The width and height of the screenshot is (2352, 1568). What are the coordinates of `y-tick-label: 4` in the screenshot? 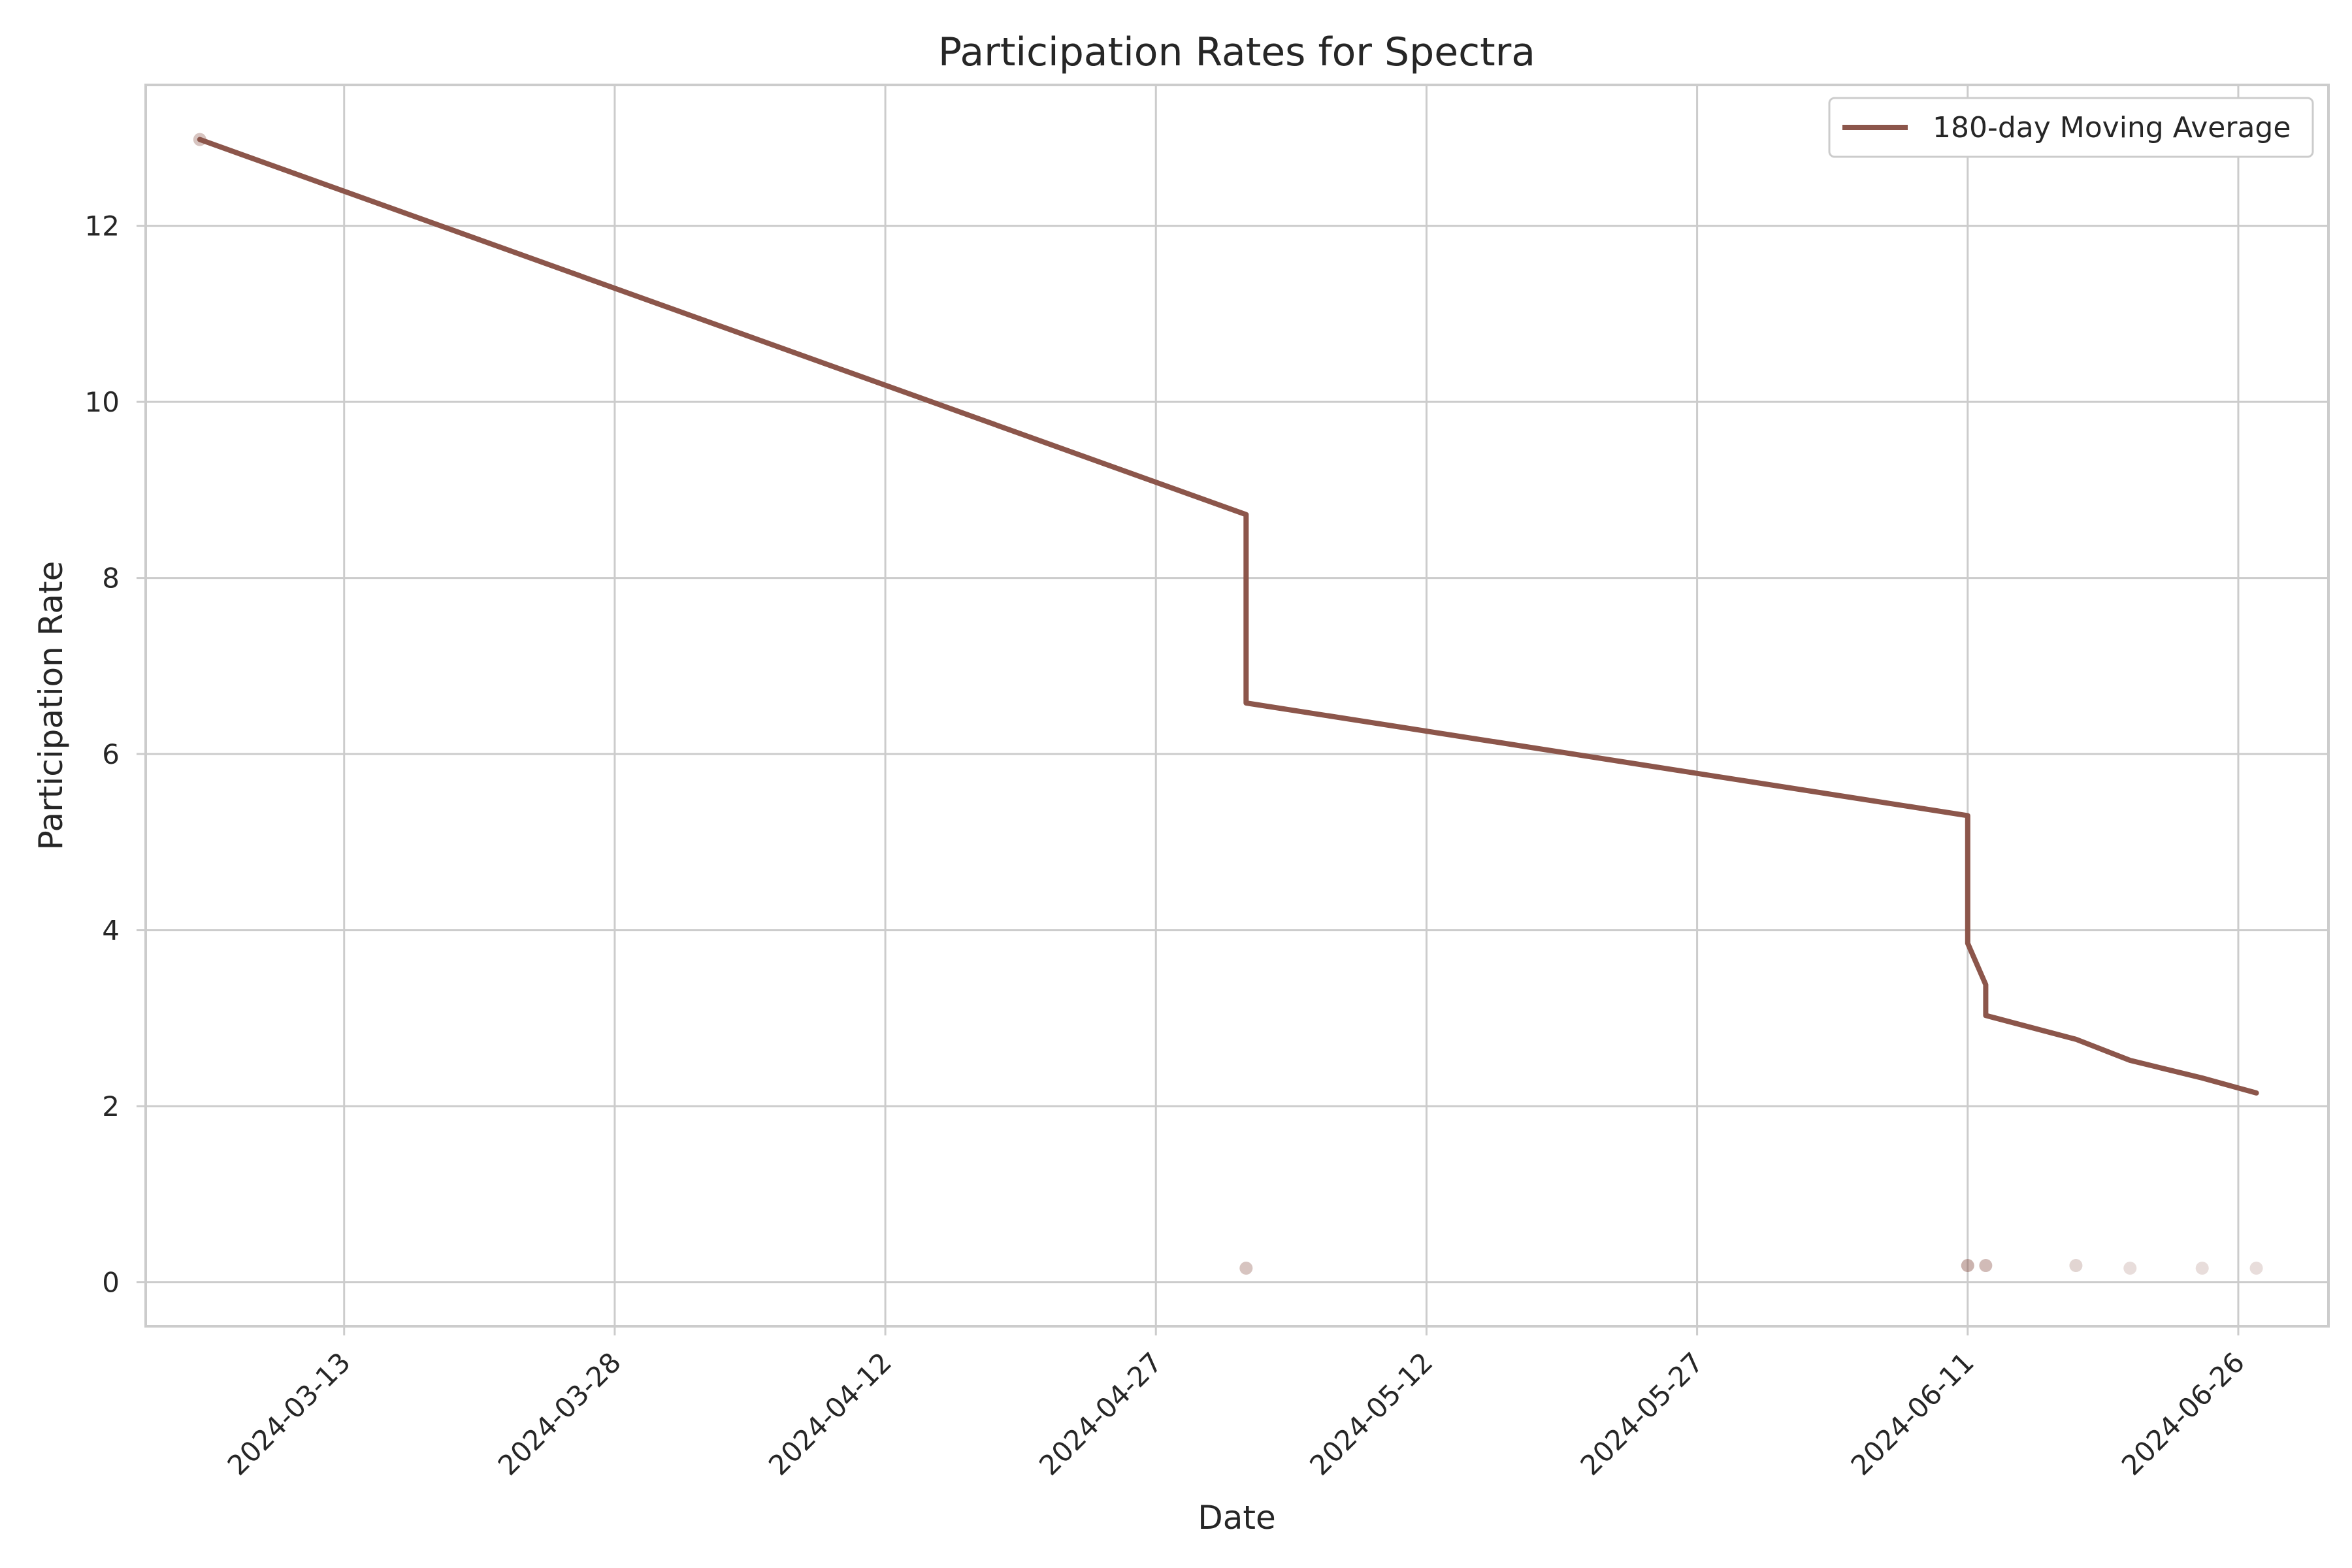 It's located at (111, 931).